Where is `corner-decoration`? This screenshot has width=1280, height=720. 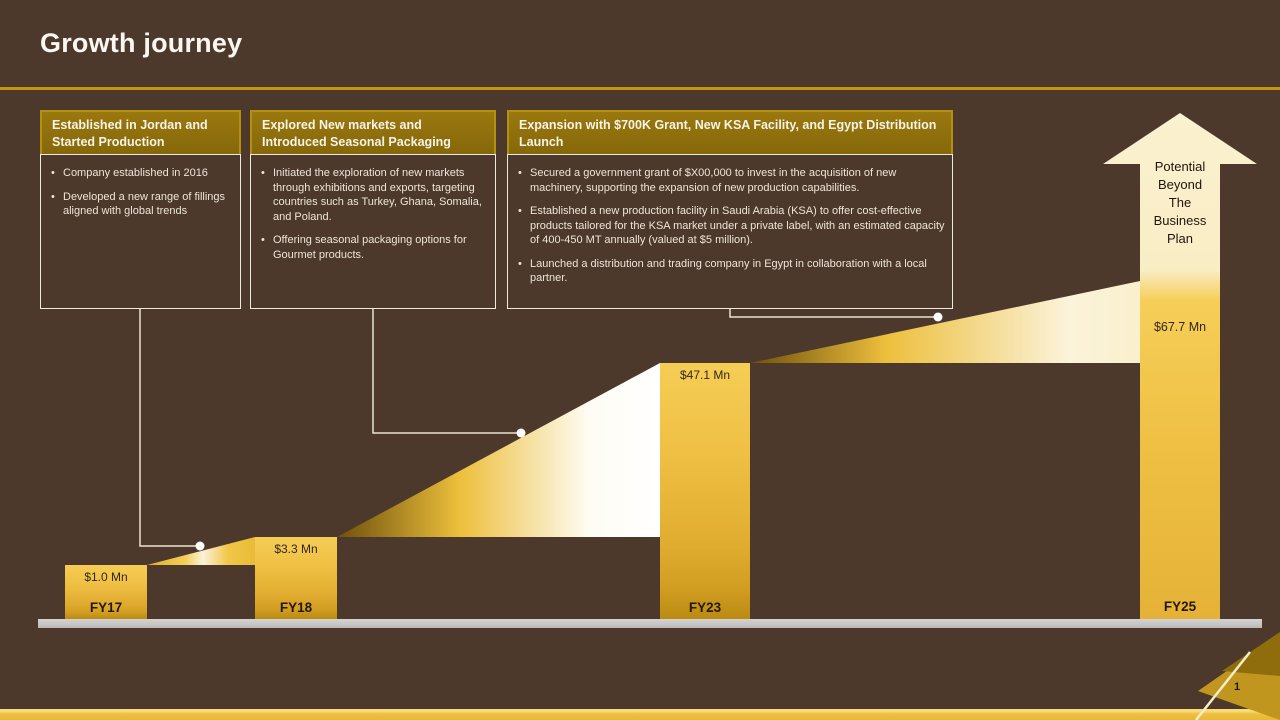 corner-decoration is located at coordinates (1237, 676).